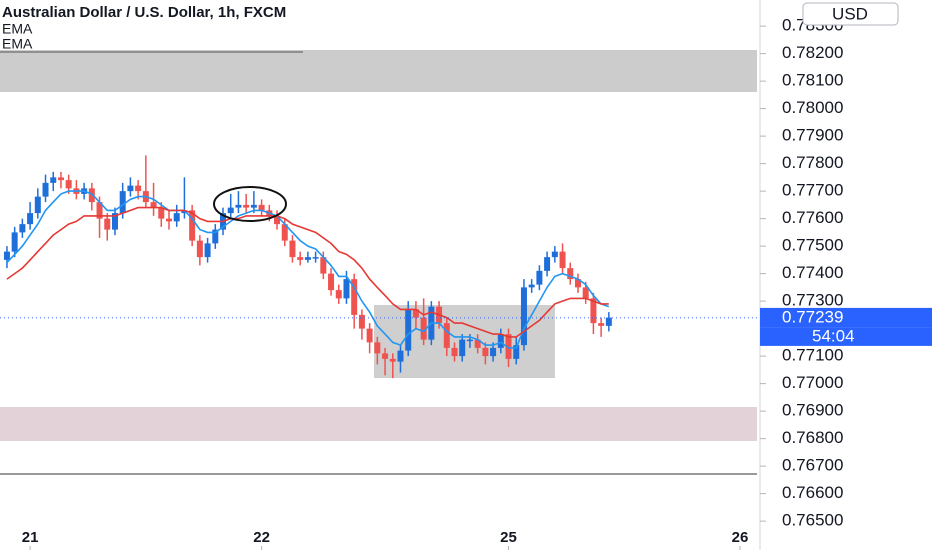  Describe the element at coordinates (30, 537) in the screenshot. I see `x-tick-label: 21` at that location.